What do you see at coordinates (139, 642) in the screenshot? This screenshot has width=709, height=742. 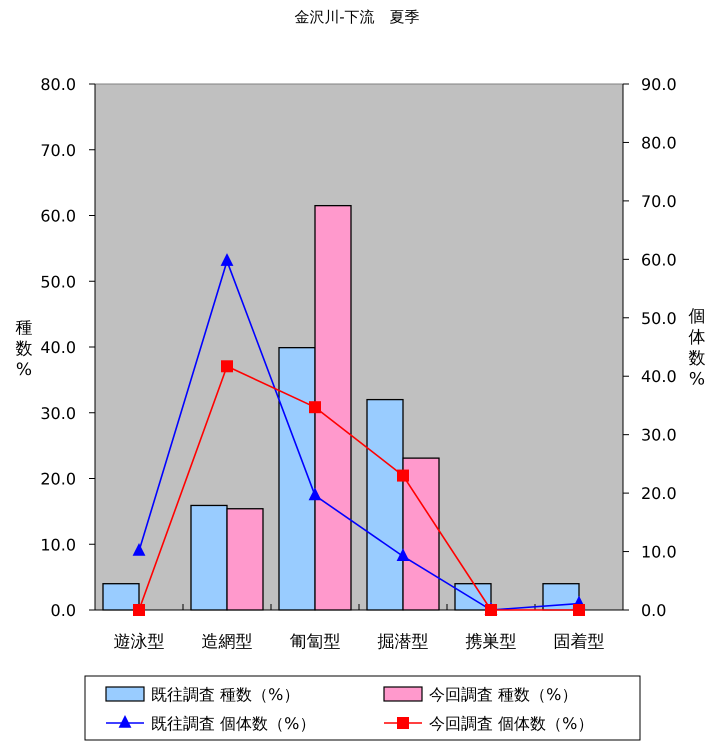 I see `categories[0]: 遊泳型` at bounding box center [139, 642].